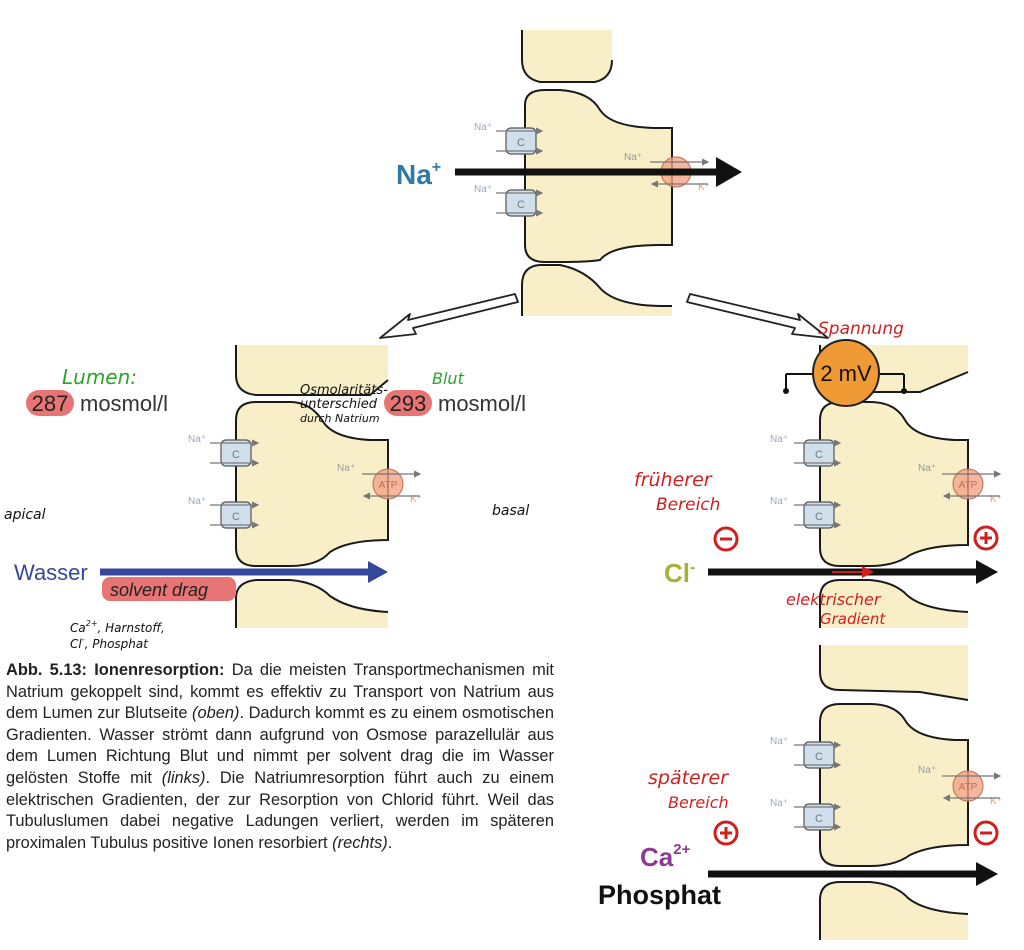  I want to click on blood-value-badge, so click(408, 403).